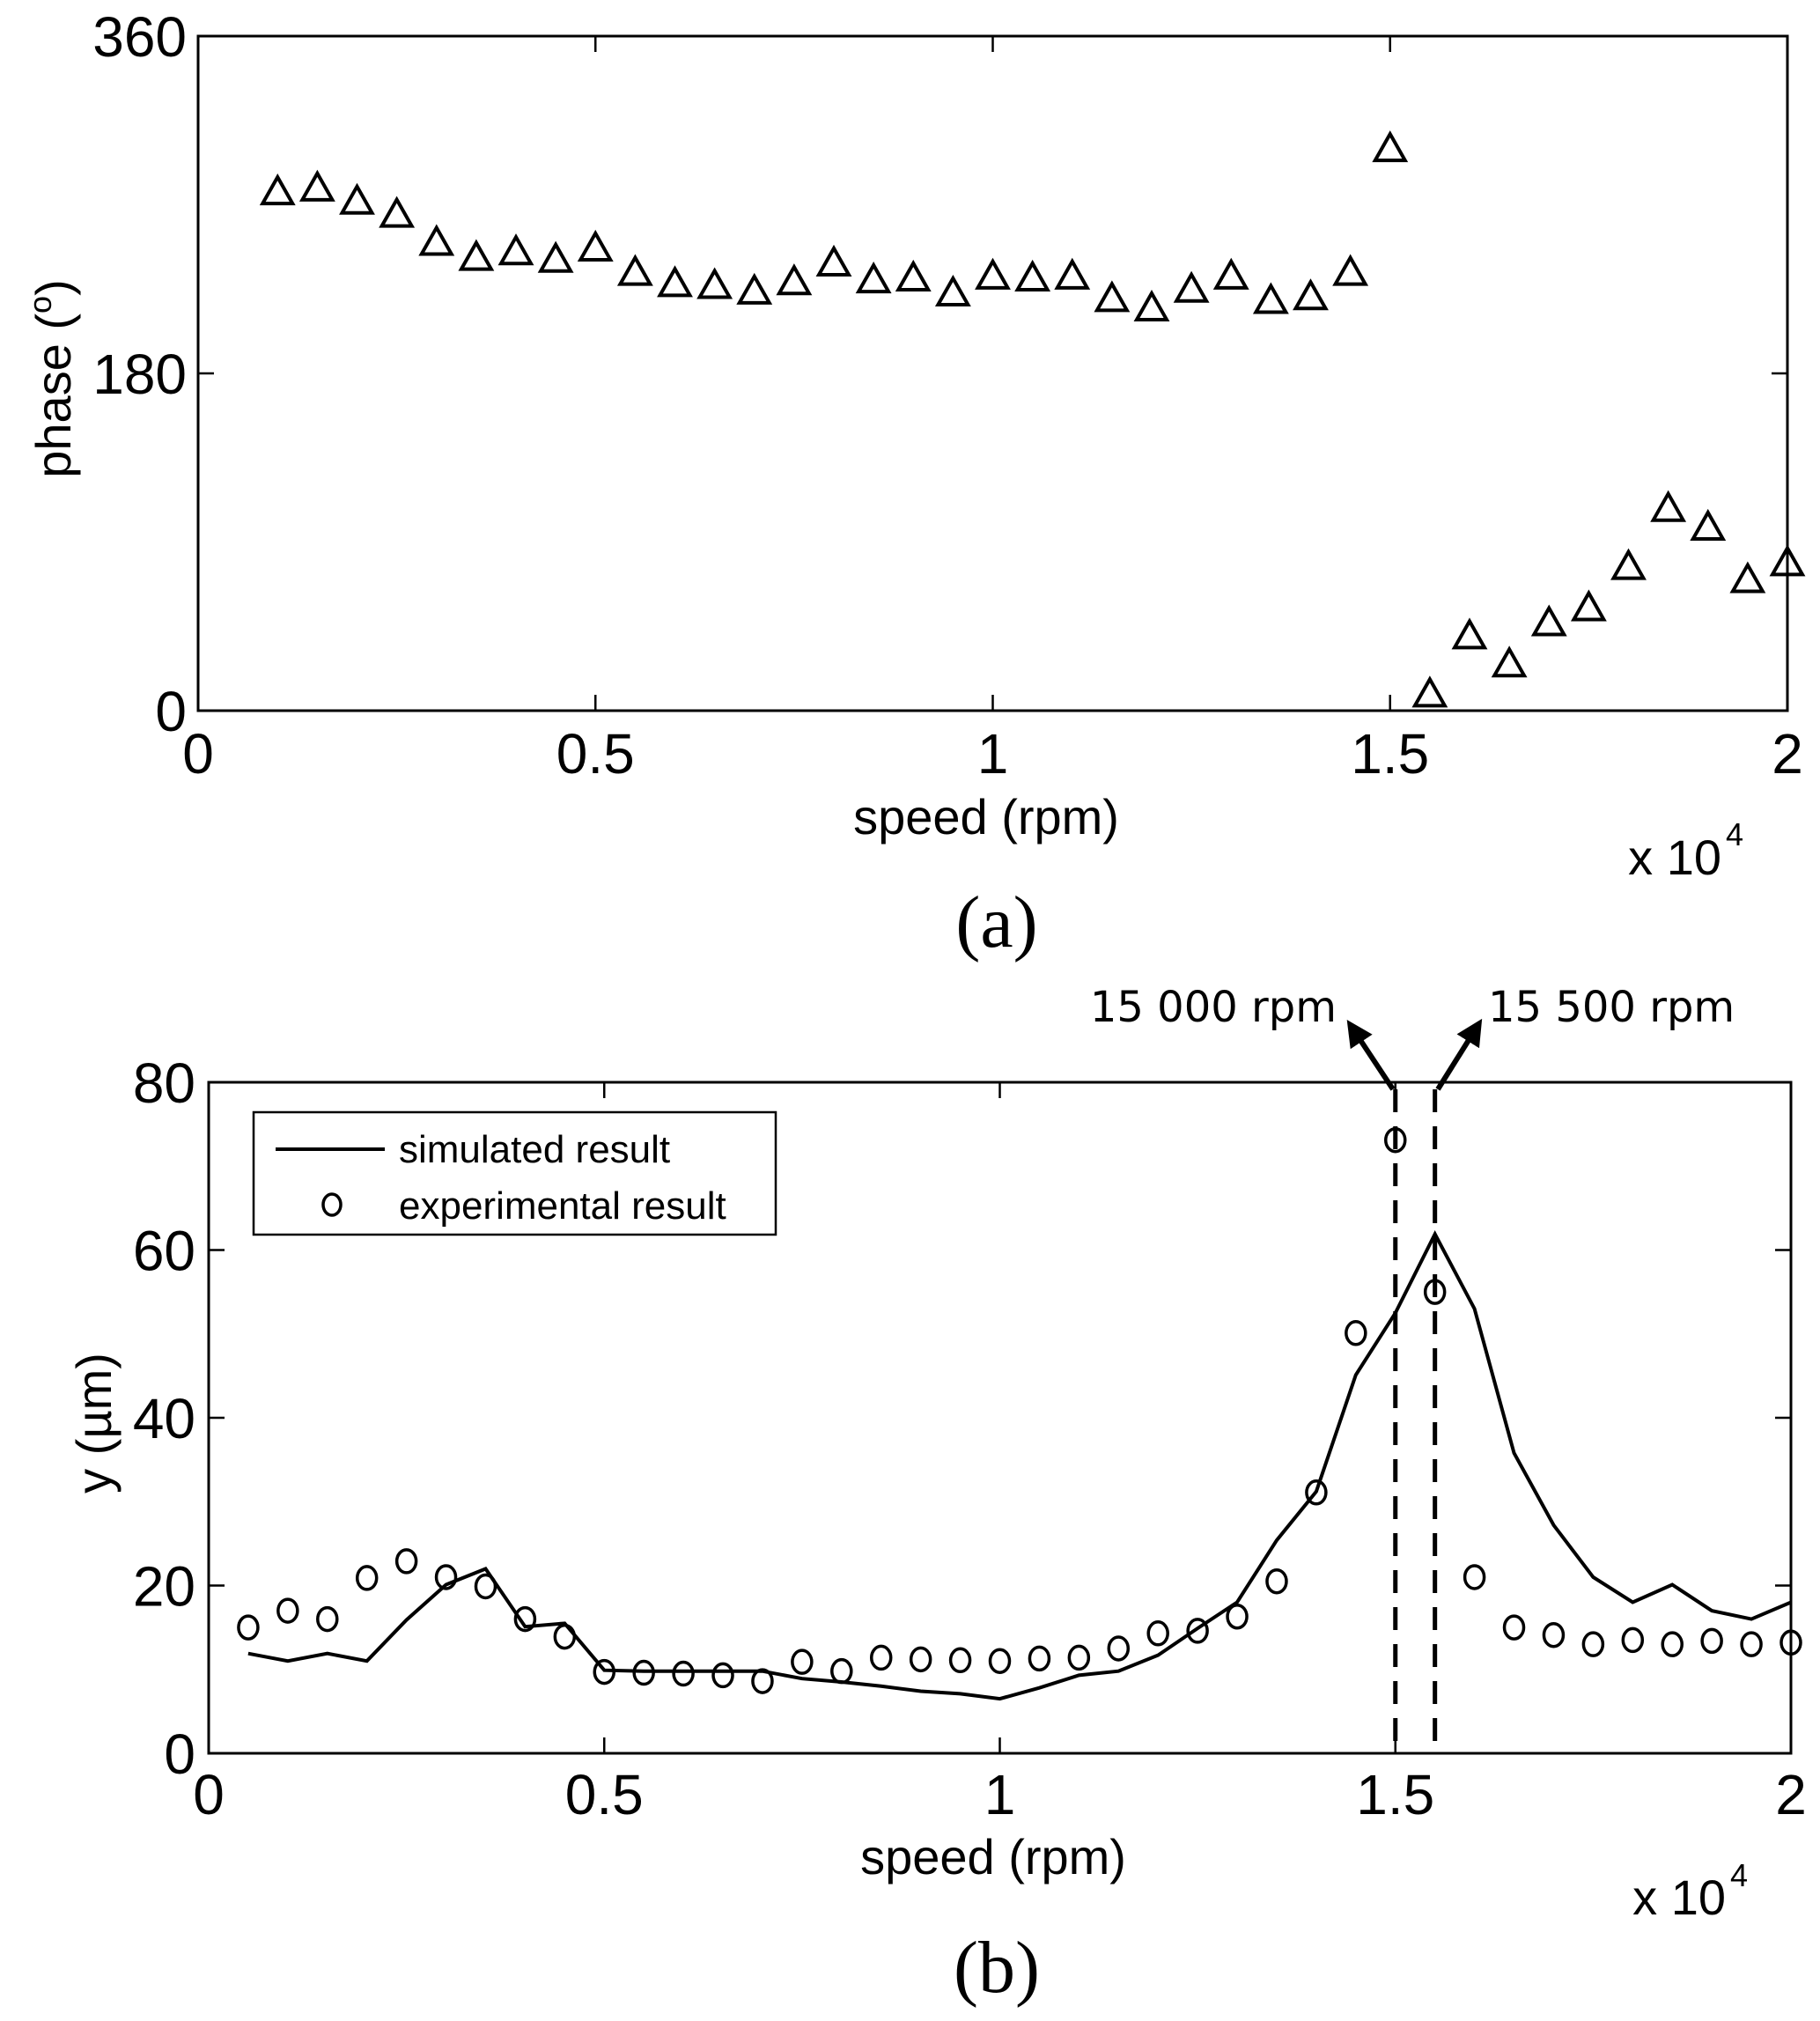 This screenshot has height=2021, width=1820. What do you see at coordinates (1213, 1007) in the screenshot?
I see `annotation-label-15000: 15 000 rpm` at bounding box center [1213, 1007].